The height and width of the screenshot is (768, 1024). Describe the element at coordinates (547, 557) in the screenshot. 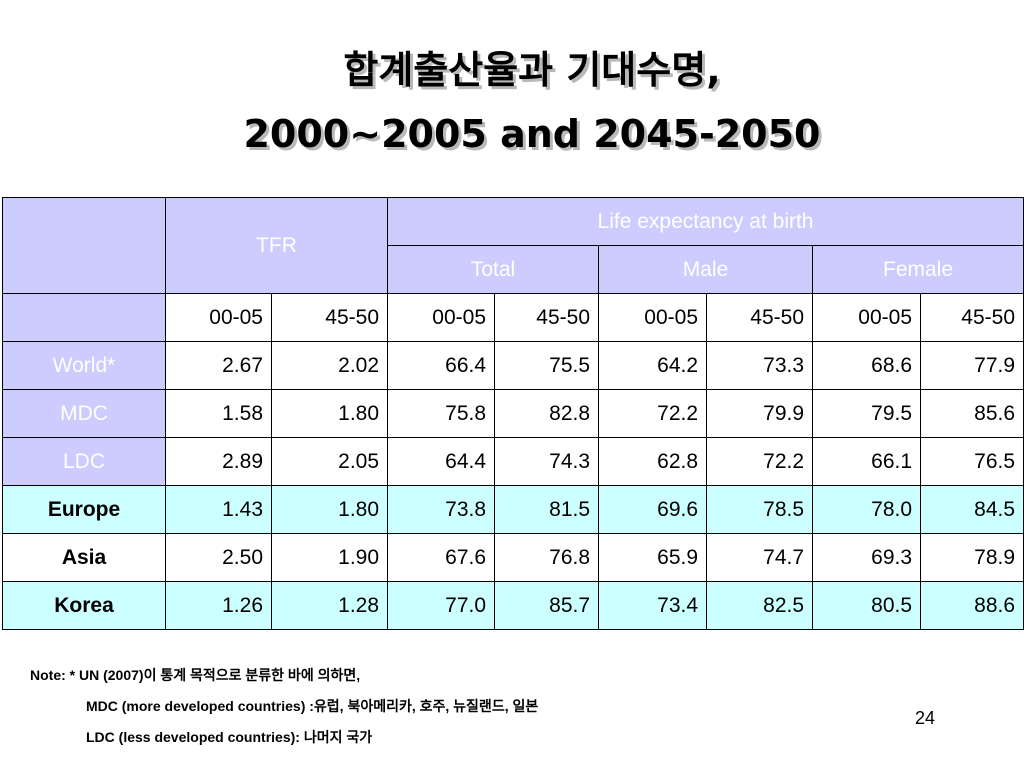

I see `table-cell: 76.8` at that location.